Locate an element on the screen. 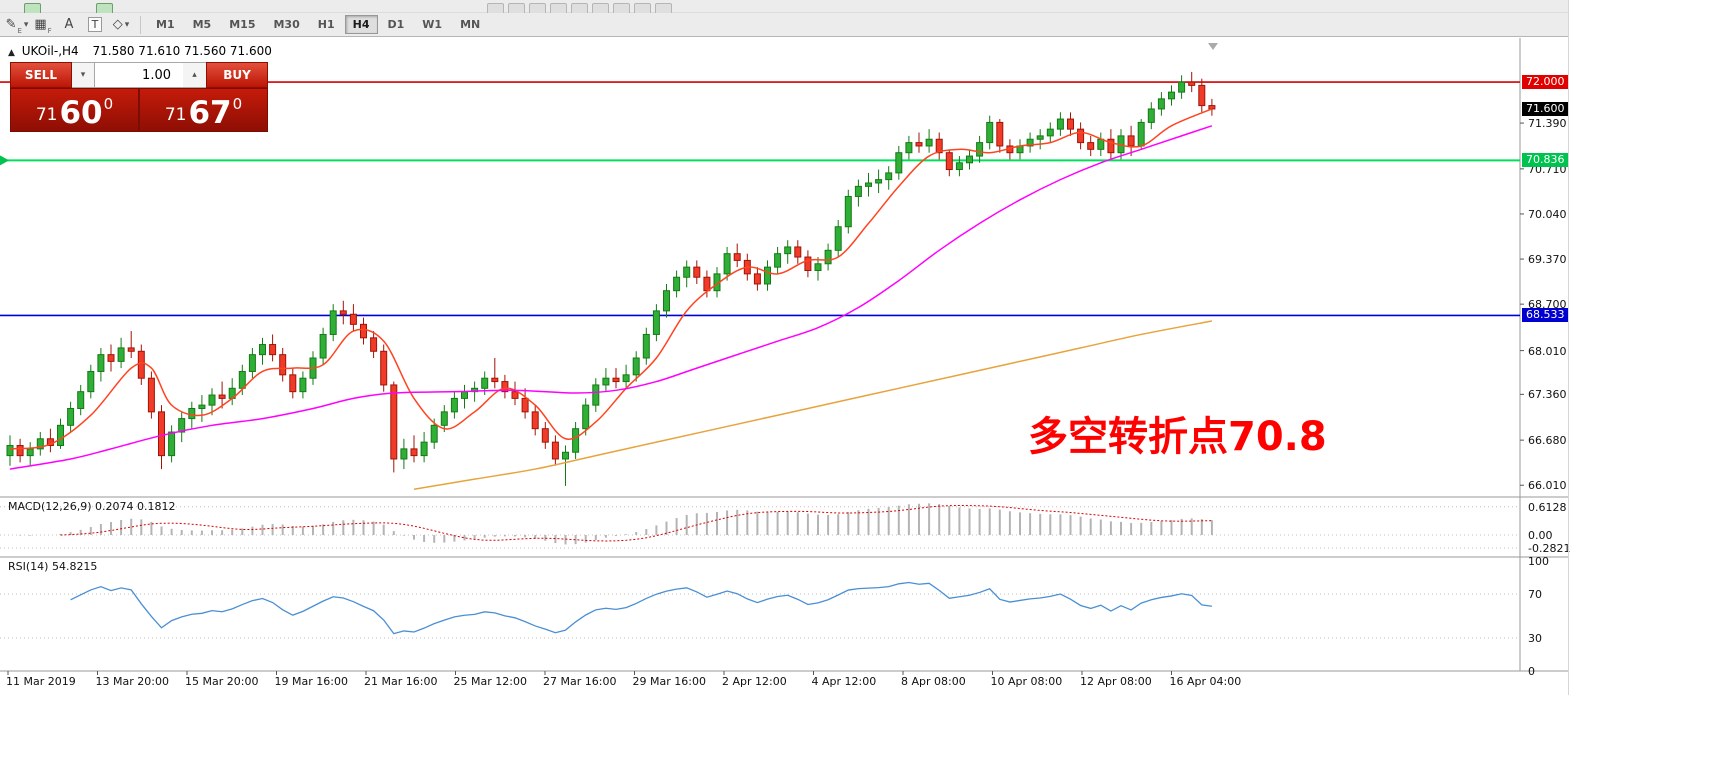 This screenshot has height=764, width=1728. price-axis-label: 66.010 is located at coordinates (1547, 486).